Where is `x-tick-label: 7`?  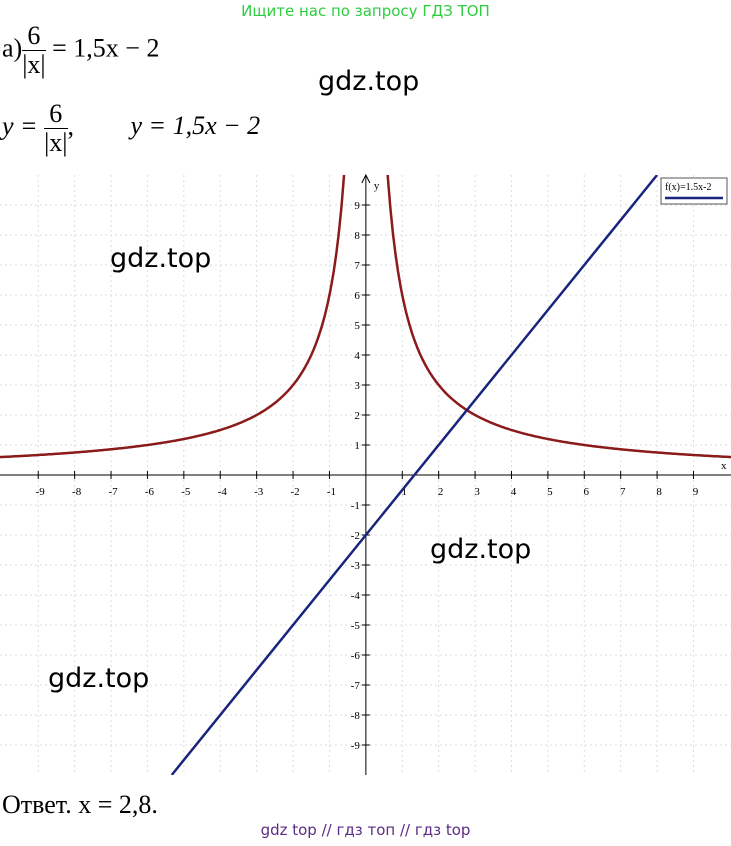 x-tick-label: 7 is located at coordinates (623, 492).